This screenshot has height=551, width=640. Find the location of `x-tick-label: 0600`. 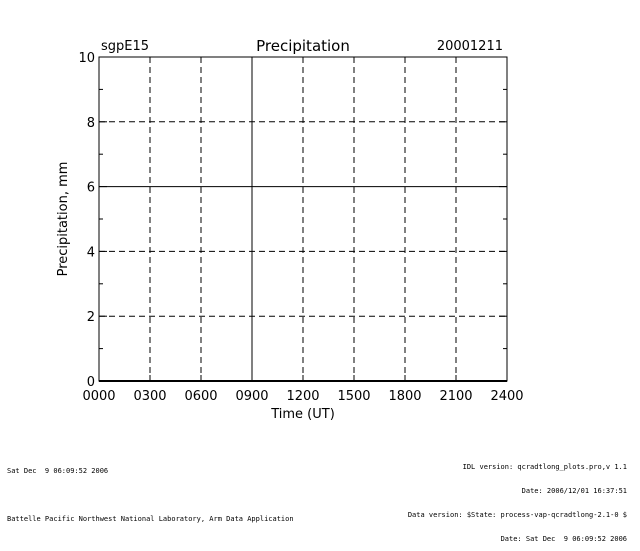

x-tick-label: 0600 is located at coordinates (200, 396).